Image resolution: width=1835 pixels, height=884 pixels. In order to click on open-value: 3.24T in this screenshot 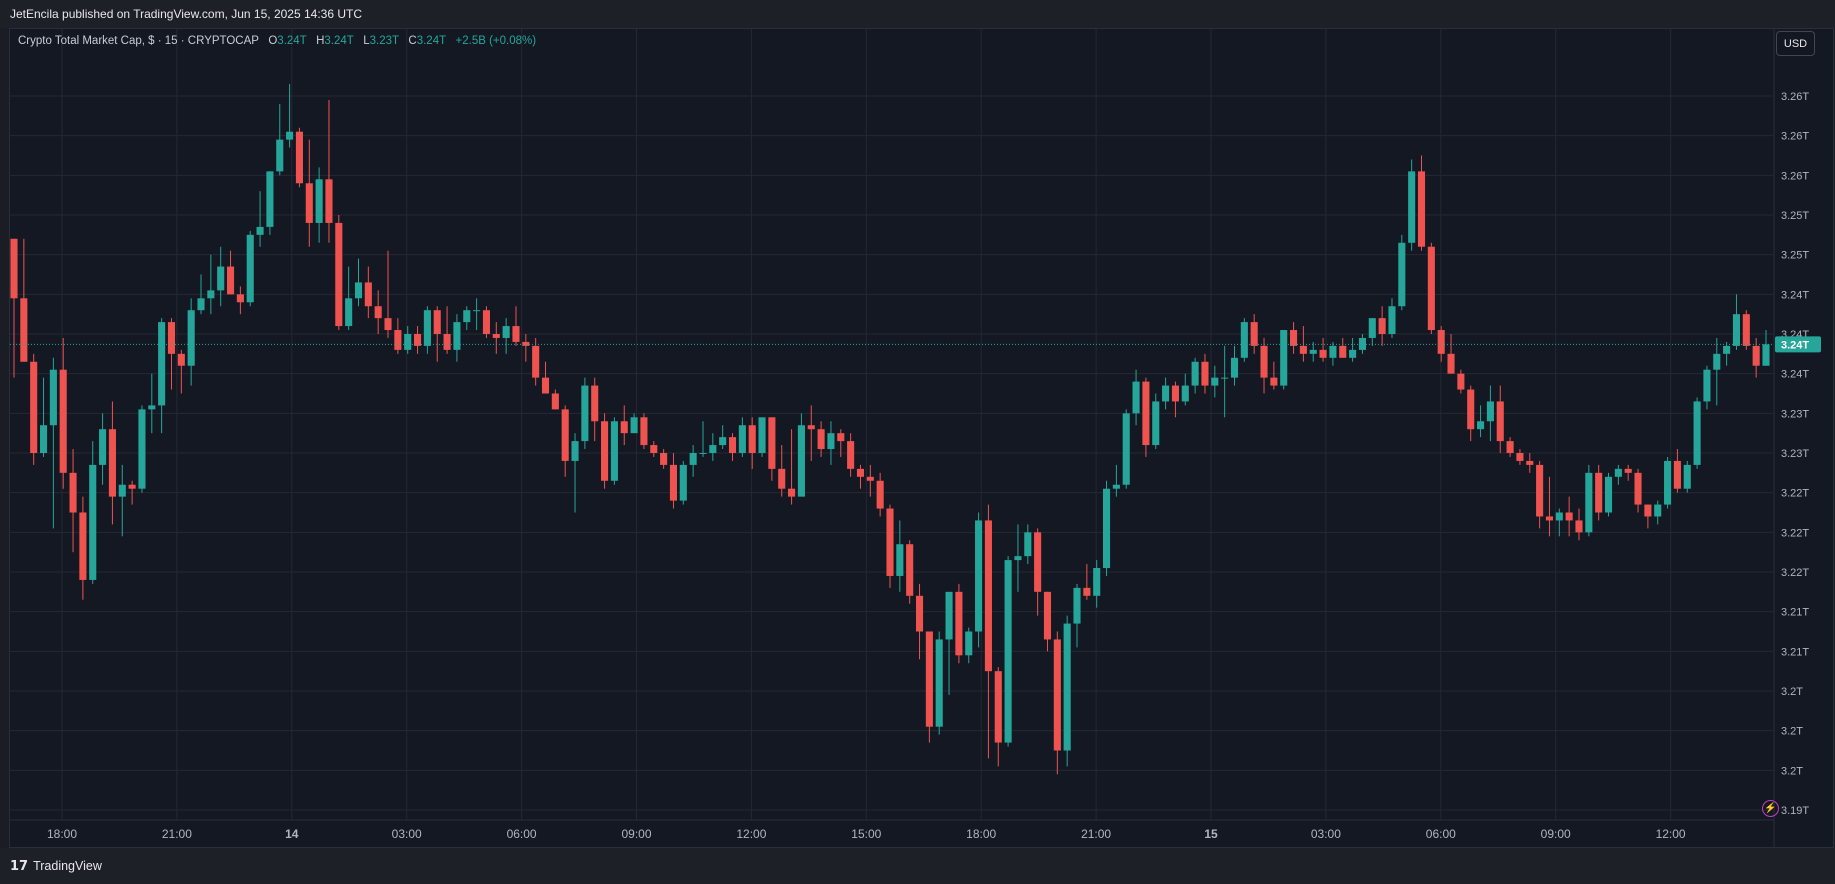, I will do `click(292, 41)`.